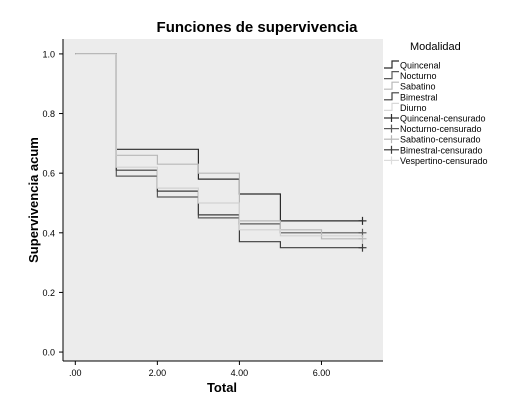 The height and width of the screenshot is (413, 517). Describe the element at coordinates (48, 353) in the screenshot. I see `y-tick-label: 0.0` at that location.